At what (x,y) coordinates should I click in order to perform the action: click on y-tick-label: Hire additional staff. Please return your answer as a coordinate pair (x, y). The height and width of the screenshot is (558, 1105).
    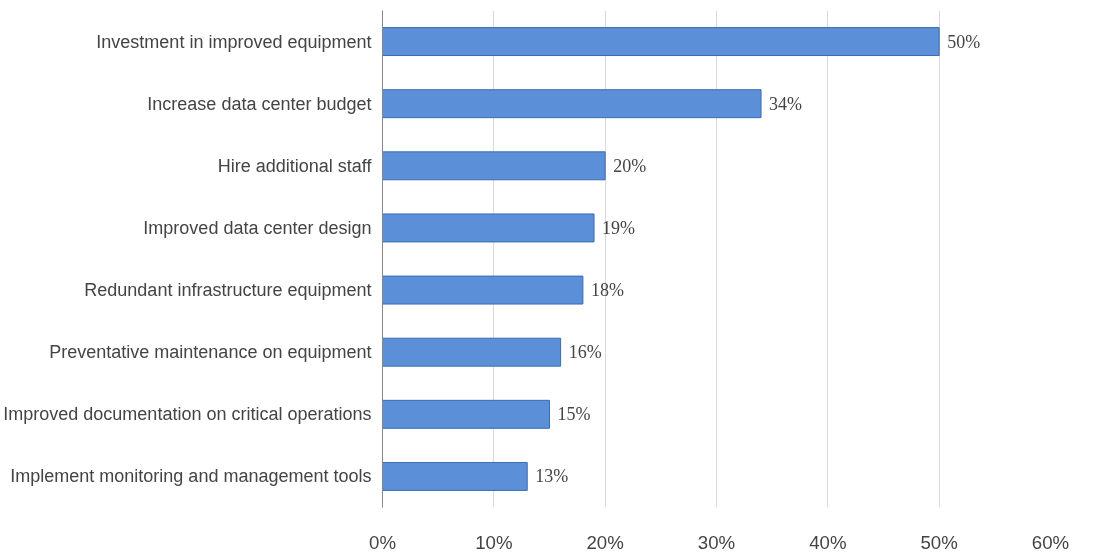
    Looking at the image, I should click on (295, 165).